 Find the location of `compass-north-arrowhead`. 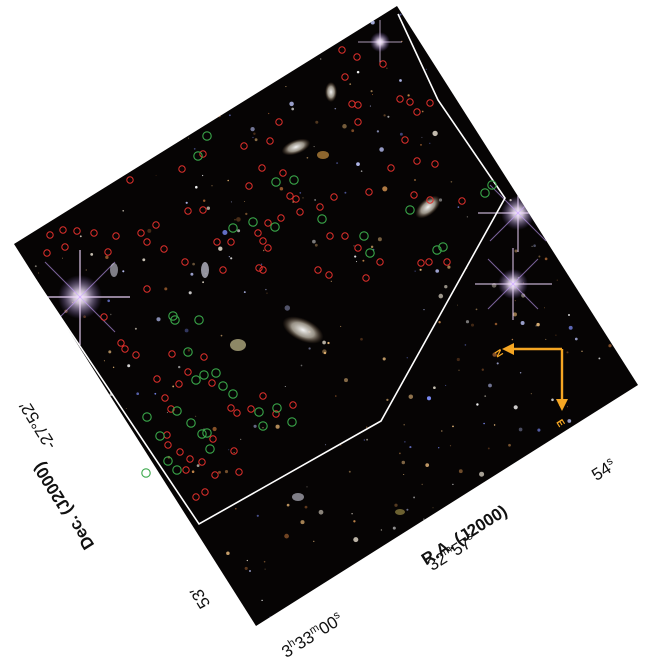

compass-north-arrowhead is located at coordinates (508, 349).